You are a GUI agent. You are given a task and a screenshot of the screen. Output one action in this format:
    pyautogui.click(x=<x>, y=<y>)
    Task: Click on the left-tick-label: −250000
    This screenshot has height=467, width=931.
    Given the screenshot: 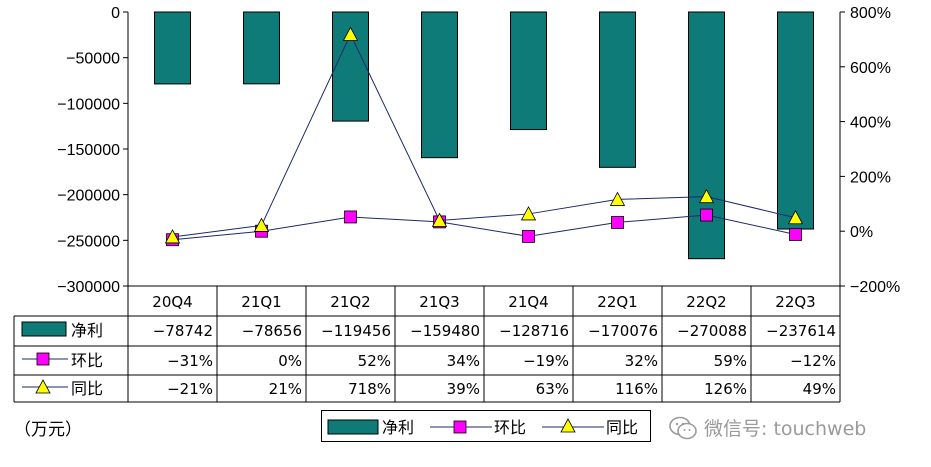 What is the action you would take?
    pyautogui.click(x=88, y=241)
    